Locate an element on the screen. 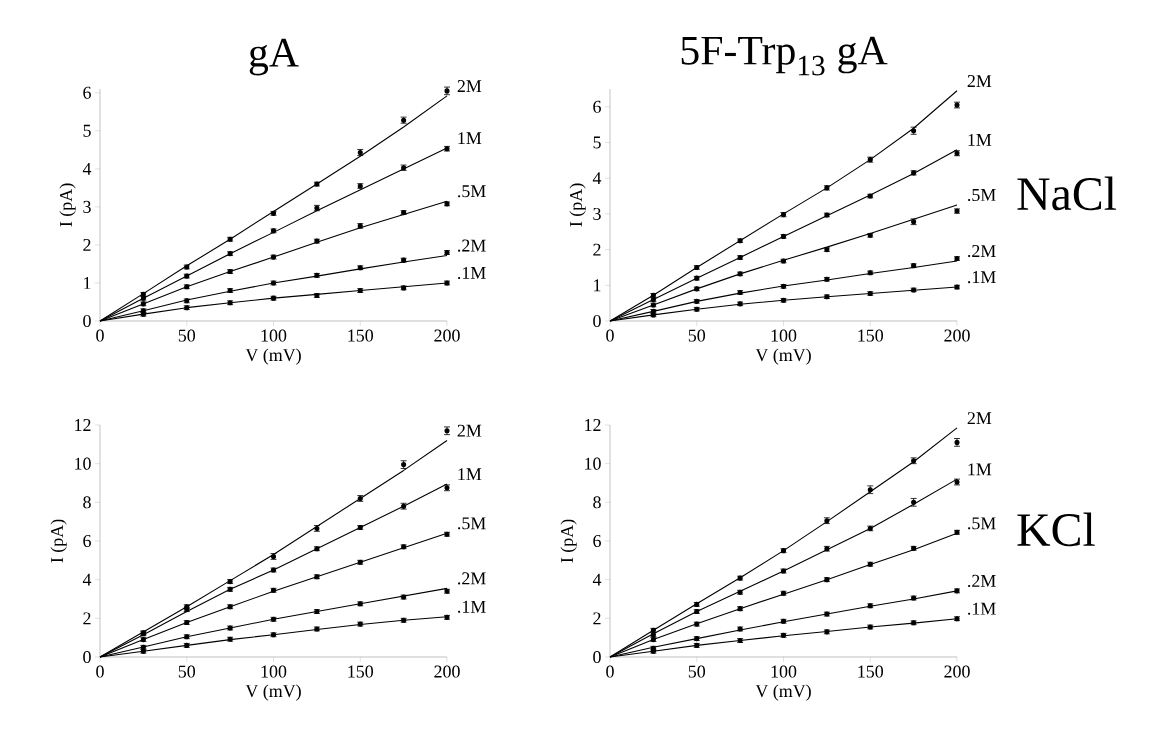 The height and width of the screenshot is (734, 1150). chart-title: gA is located at coordinates (274, 57).